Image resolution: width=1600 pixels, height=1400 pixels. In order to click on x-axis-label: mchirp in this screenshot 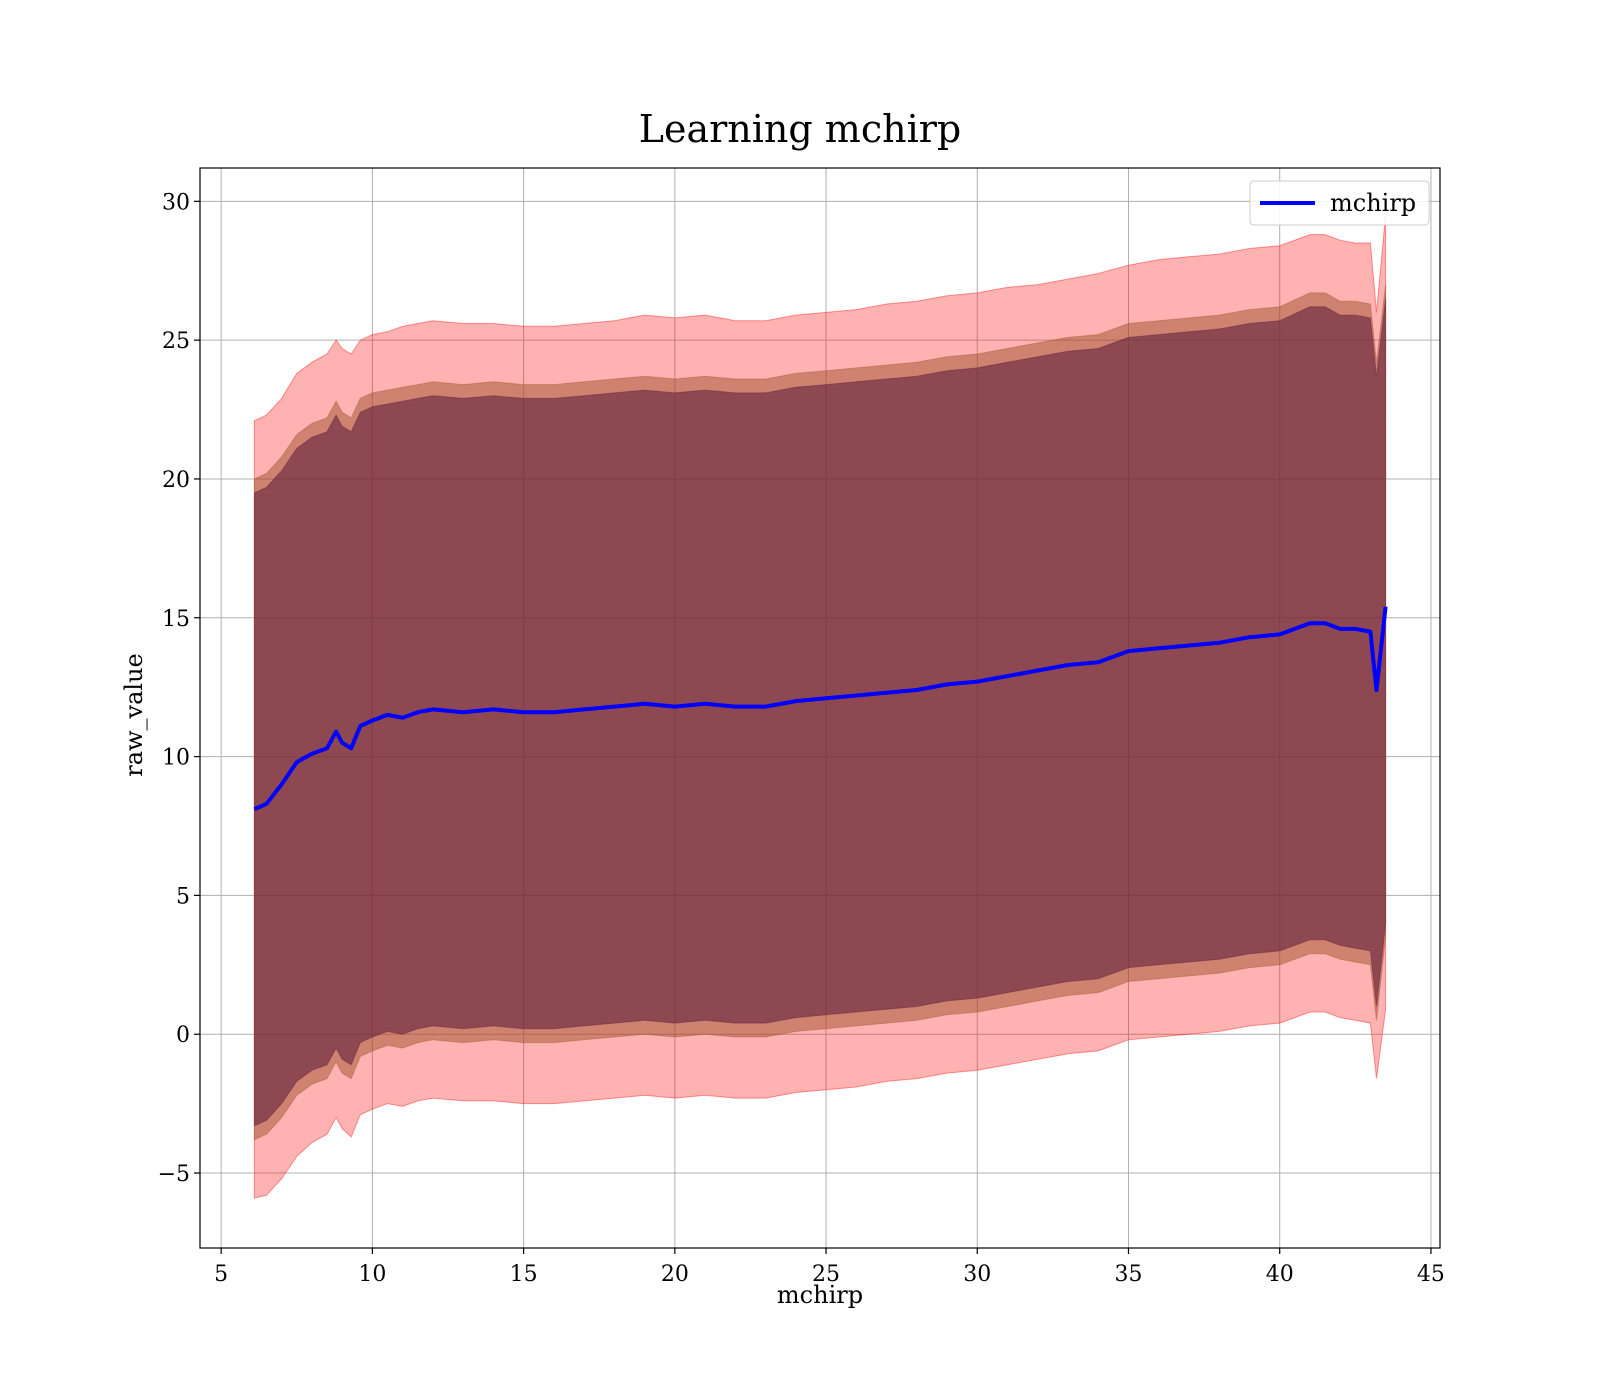, I will do `click(820, 1295)`.